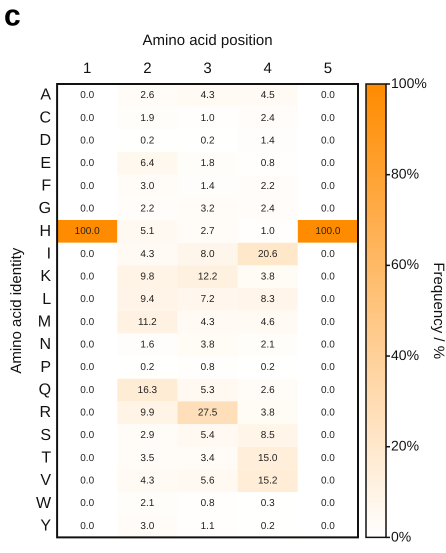 This screenshot has width=446, height=553. What do you see at coordinates (47, 299) in the screenshot?
I see `y-tick-label: L` at bounding box center [47, 299].